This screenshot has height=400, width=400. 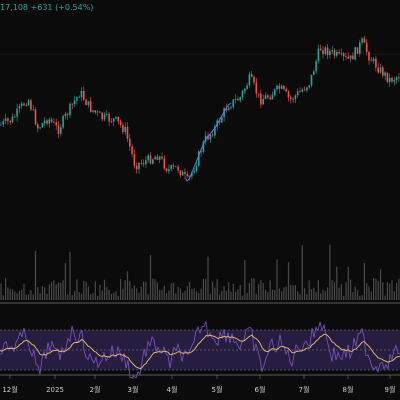 I want to click on x-axis-label: 7월, so click(x=304, y=389).